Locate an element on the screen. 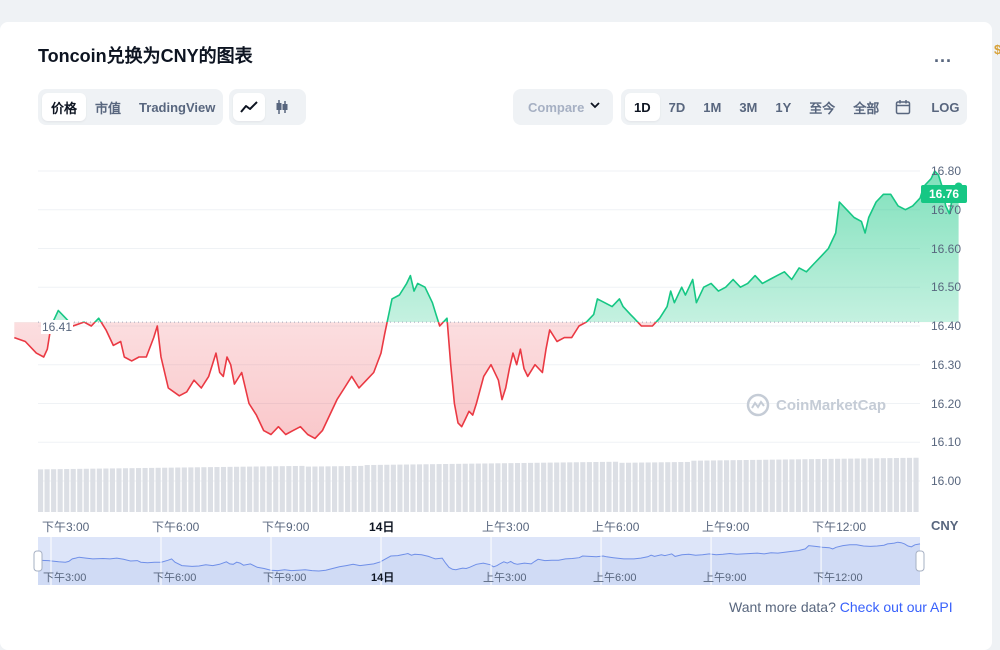  calendar-icon is located at coordinates (903, 107).